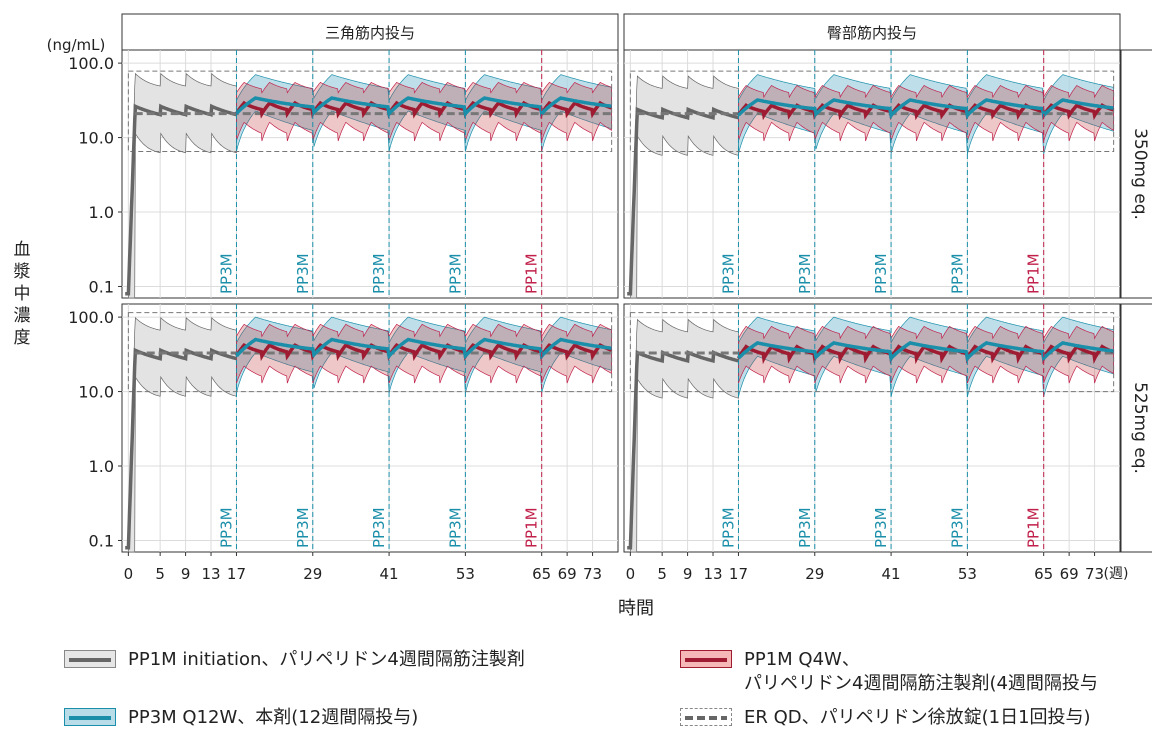 The height and width of the screenshot is (731, 1152). What do you see at coordinates (921, 683) in the screenshot?
I see `legend-label-2: パリペリドン4週間隔筋注製剤(4週間隔投与` at bounding box center [921, 683].